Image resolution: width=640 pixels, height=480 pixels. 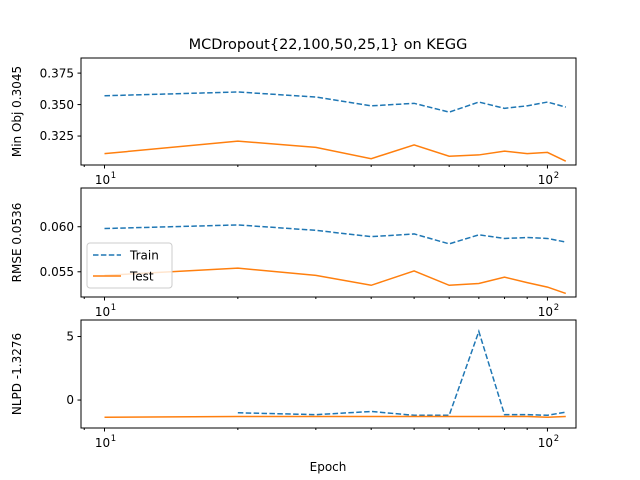 I want to click on y-axis-label: RMSE 0.0536, so click(x=17, y=243).